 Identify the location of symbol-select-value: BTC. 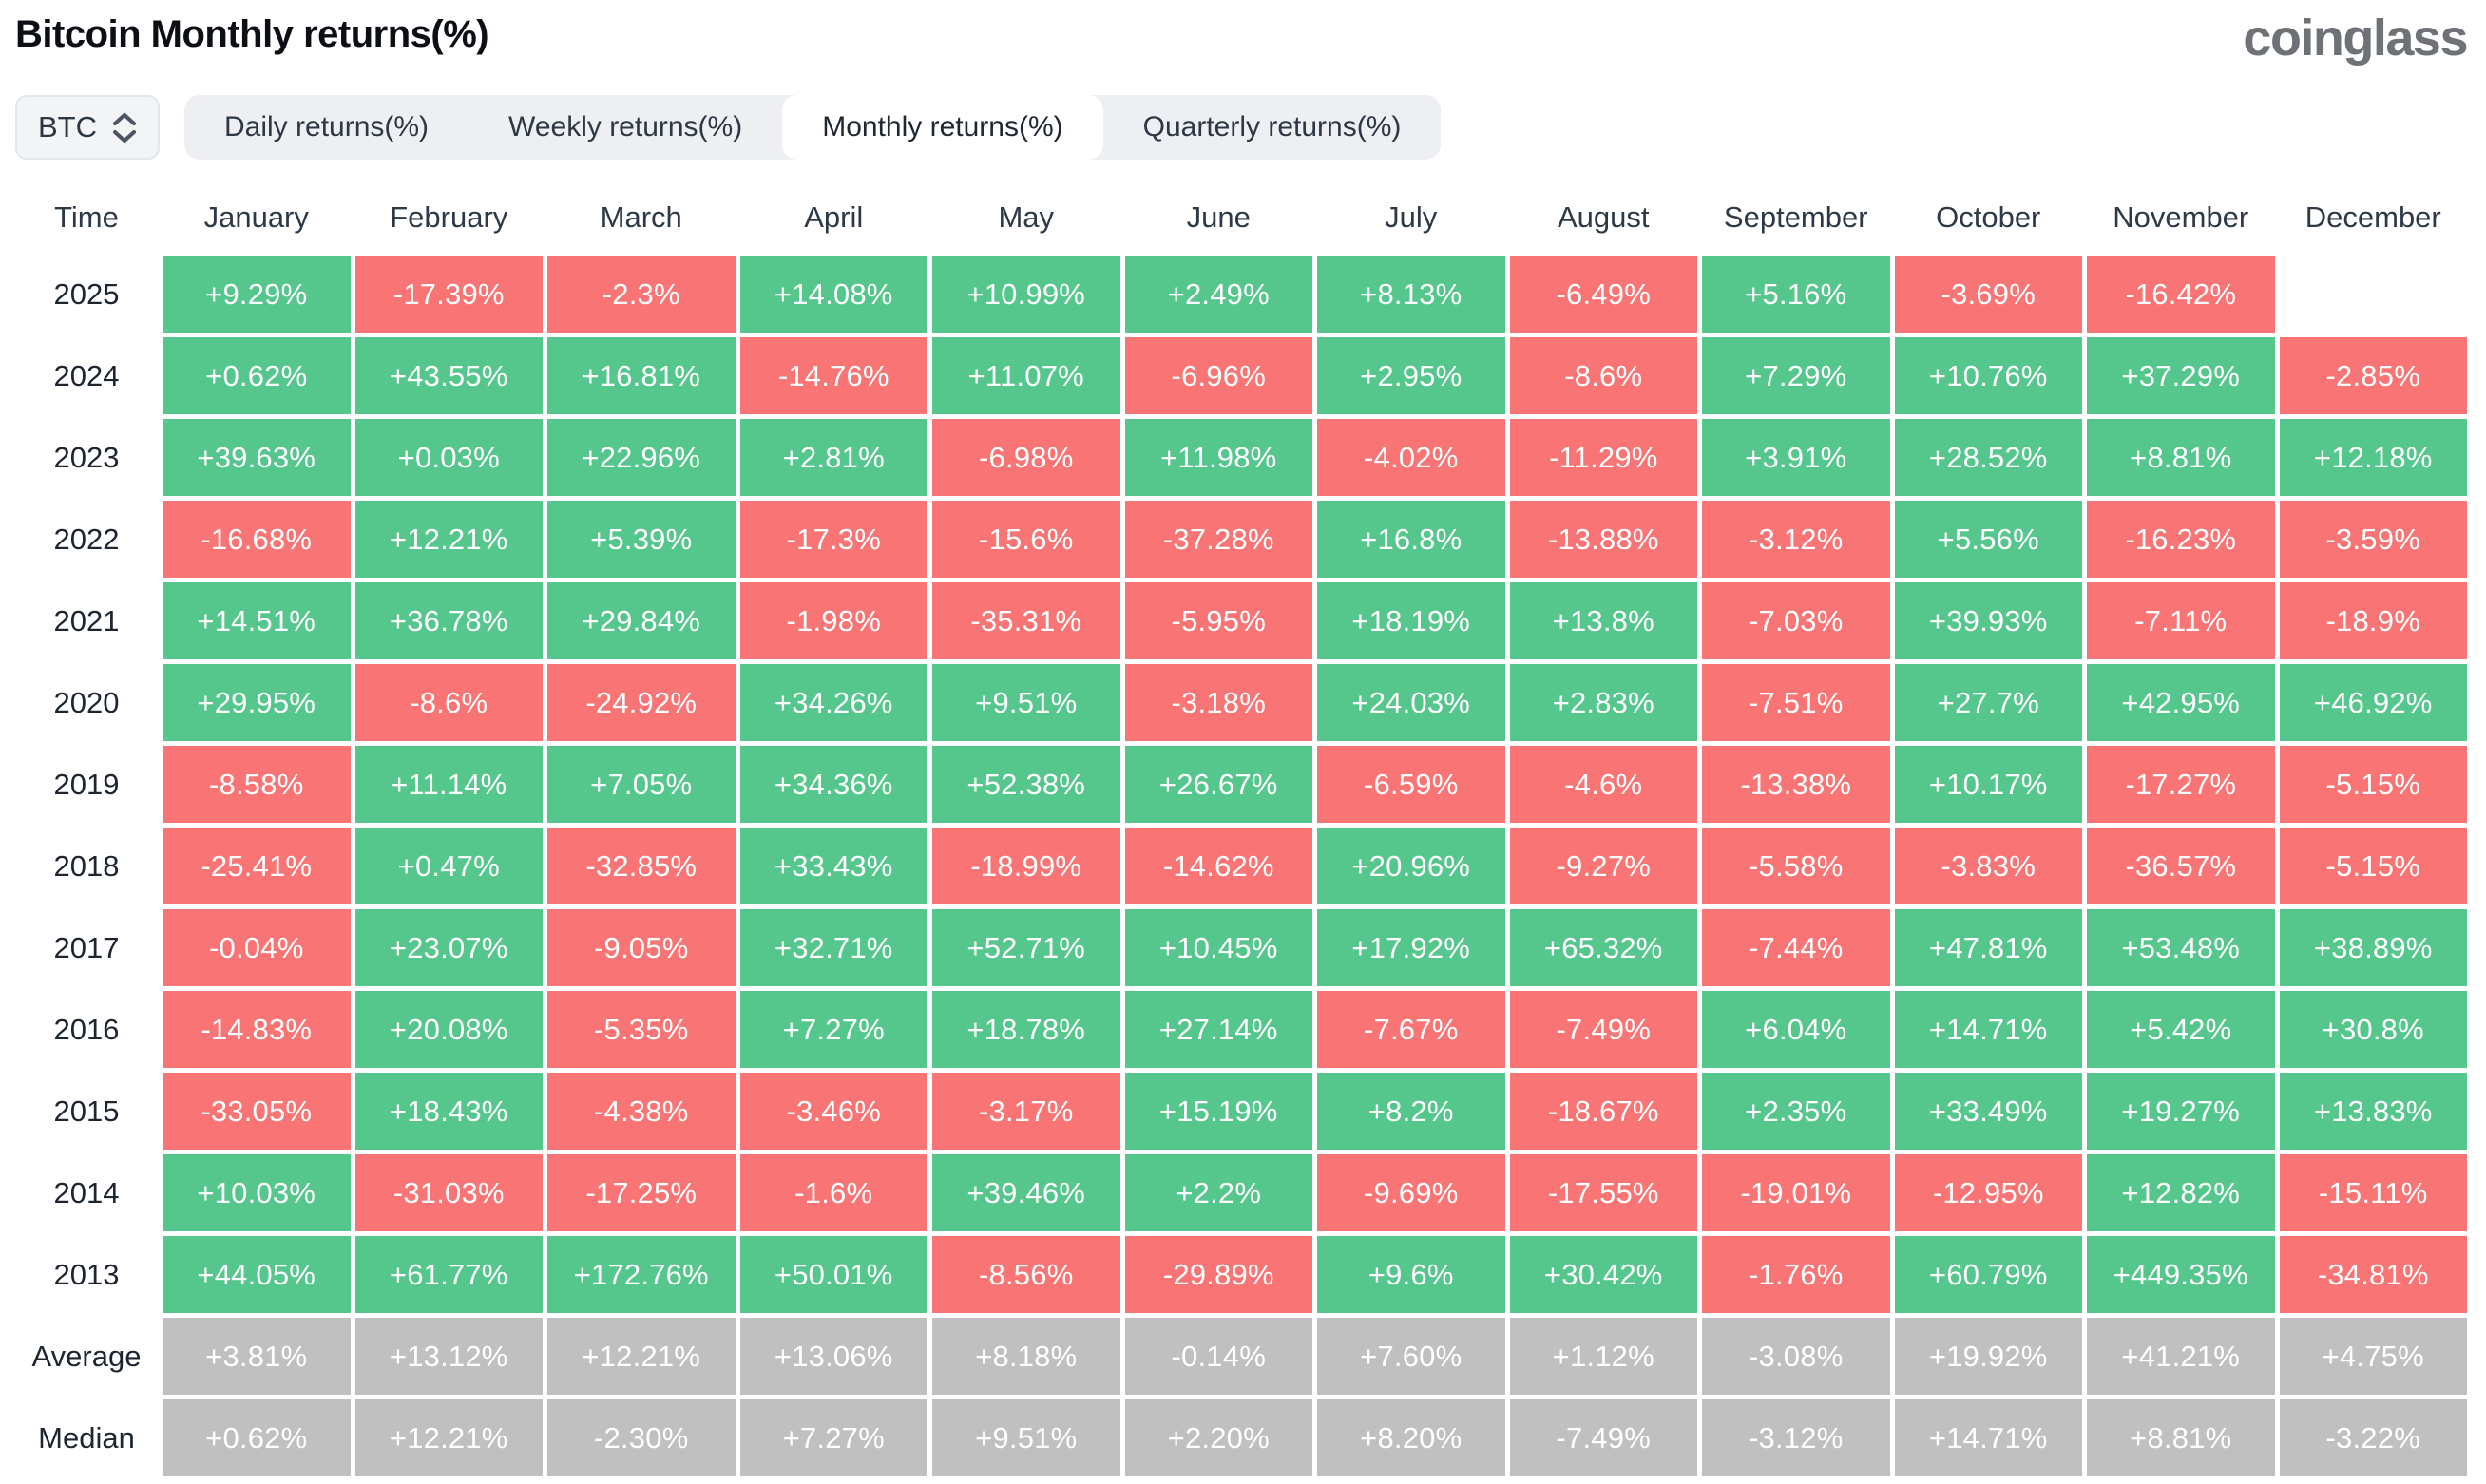
(67, 126).